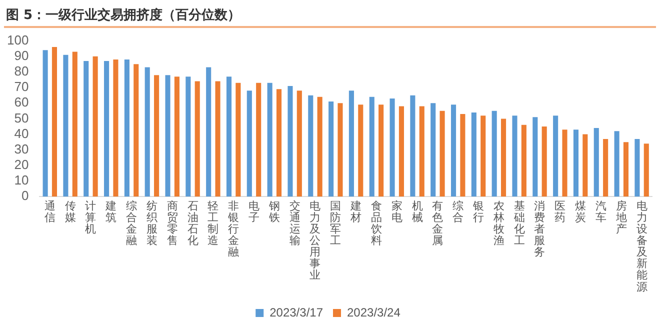  What do you see at coordinates (172, 223) in the screenshot?
I see `x-tick-label: 商贸零售` at bounding box center [172, 223].